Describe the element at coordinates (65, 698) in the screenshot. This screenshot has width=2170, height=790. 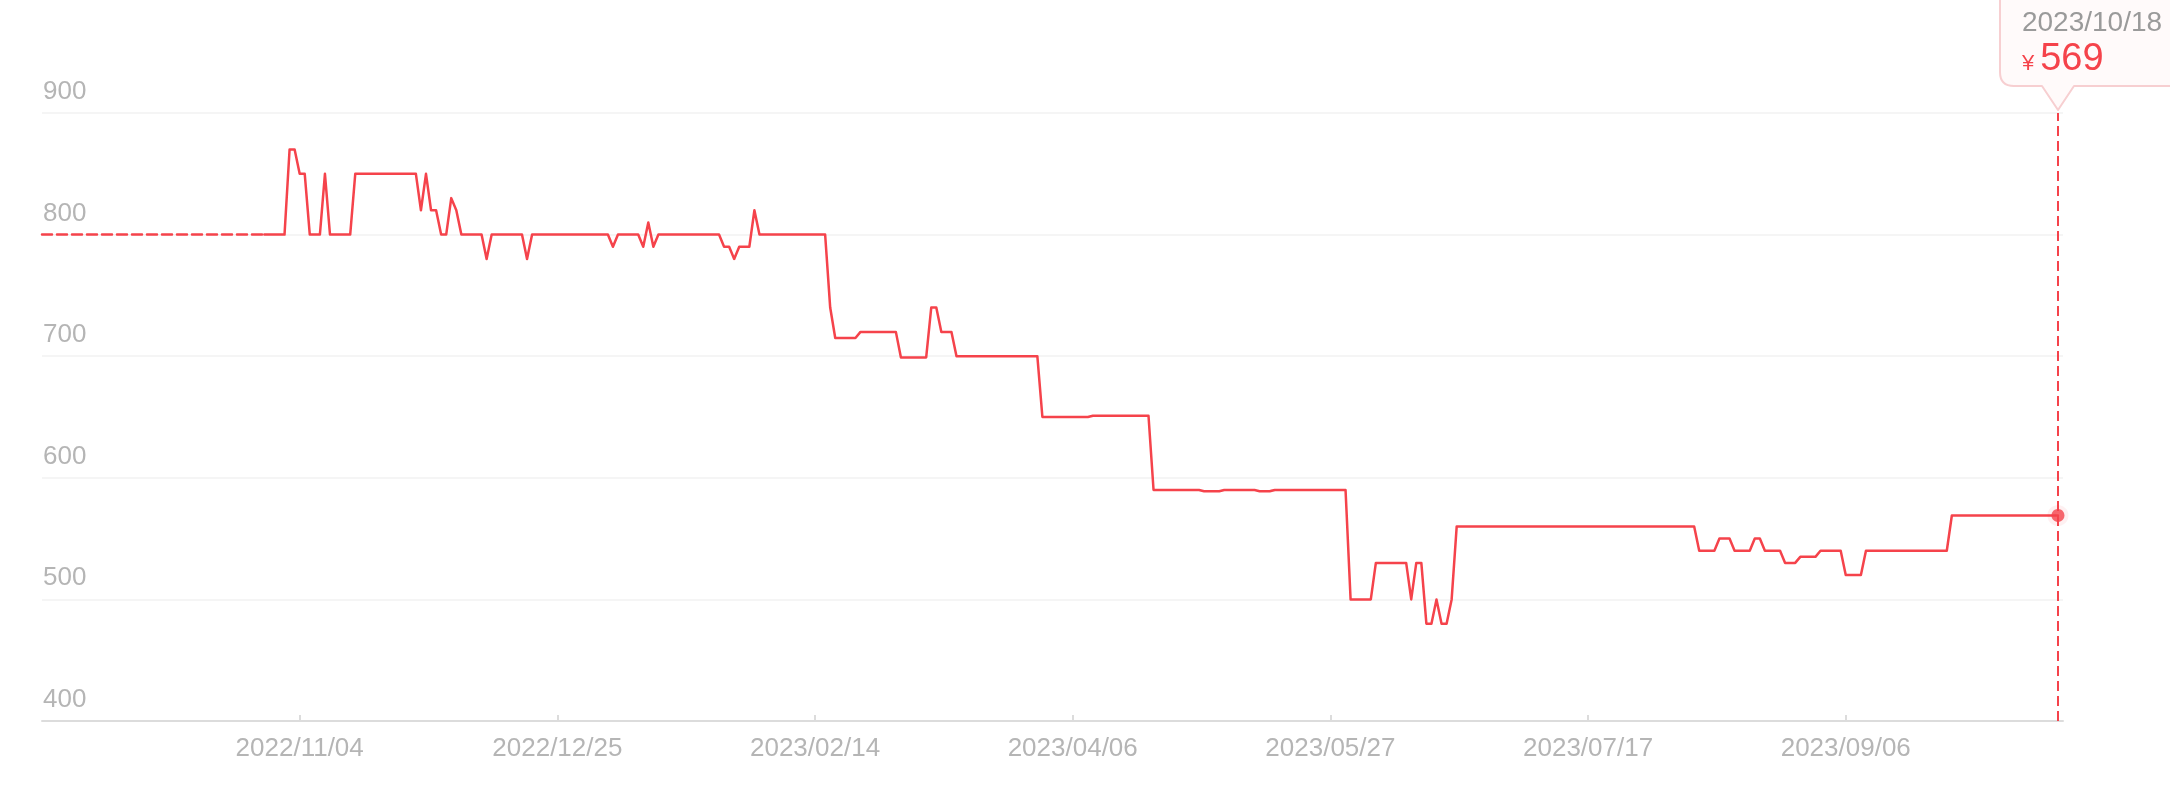
I see `y-tick-label: 400` at that location.